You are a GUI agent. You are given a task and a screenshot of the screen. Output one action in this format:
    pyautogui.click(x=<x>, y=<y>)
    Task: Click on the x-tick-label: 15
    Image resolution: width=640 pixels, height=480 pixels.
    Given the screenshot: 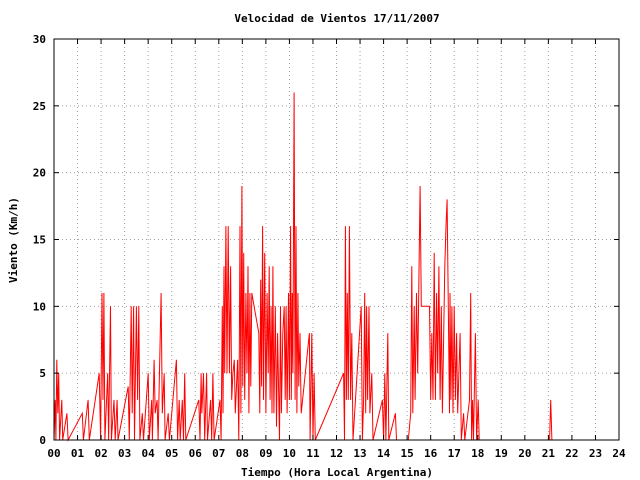 What is the action you would take?
    pyautogui.click(x=407, y=453)
    